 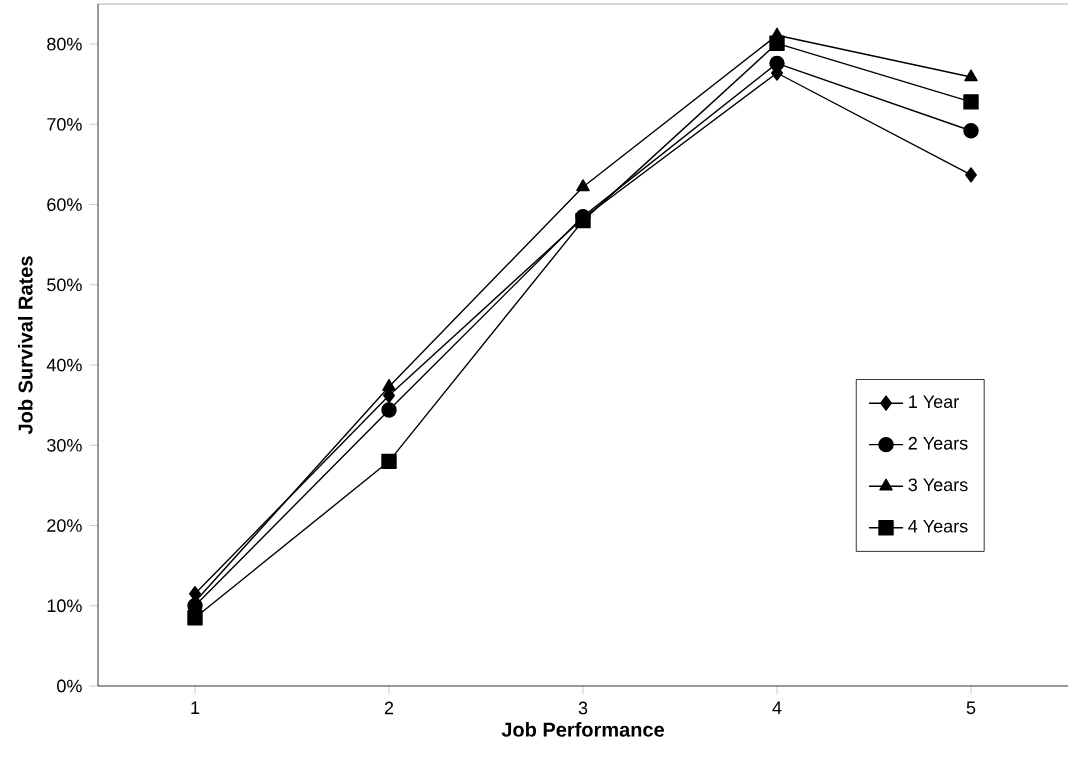 I want to click on y-tick-label: 60%, so click(x=64, y=204).